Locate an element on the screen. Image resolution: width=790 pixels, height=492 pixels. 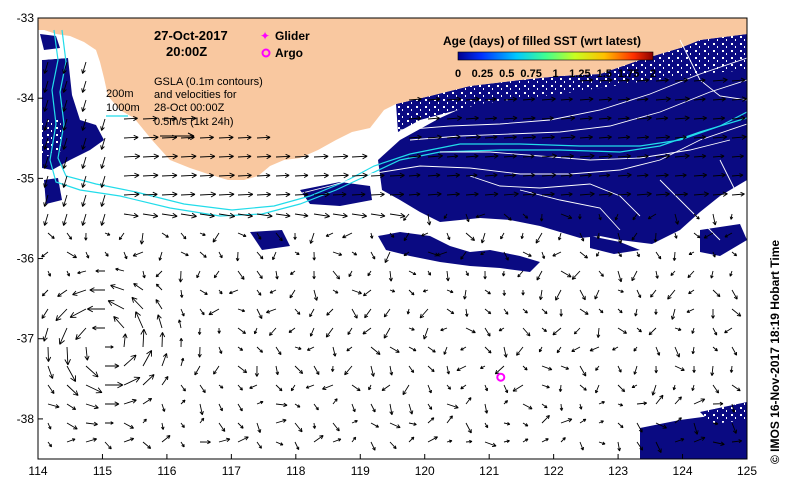
argo-legend-icon is located at coordinates (266, 53).